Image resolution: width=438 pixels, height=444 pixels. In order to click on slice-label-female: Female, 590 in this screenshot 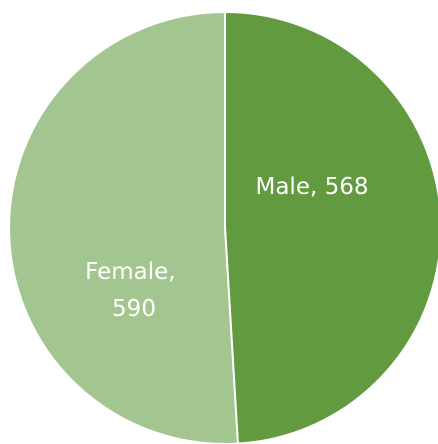, I will do `click(134, 290)`.